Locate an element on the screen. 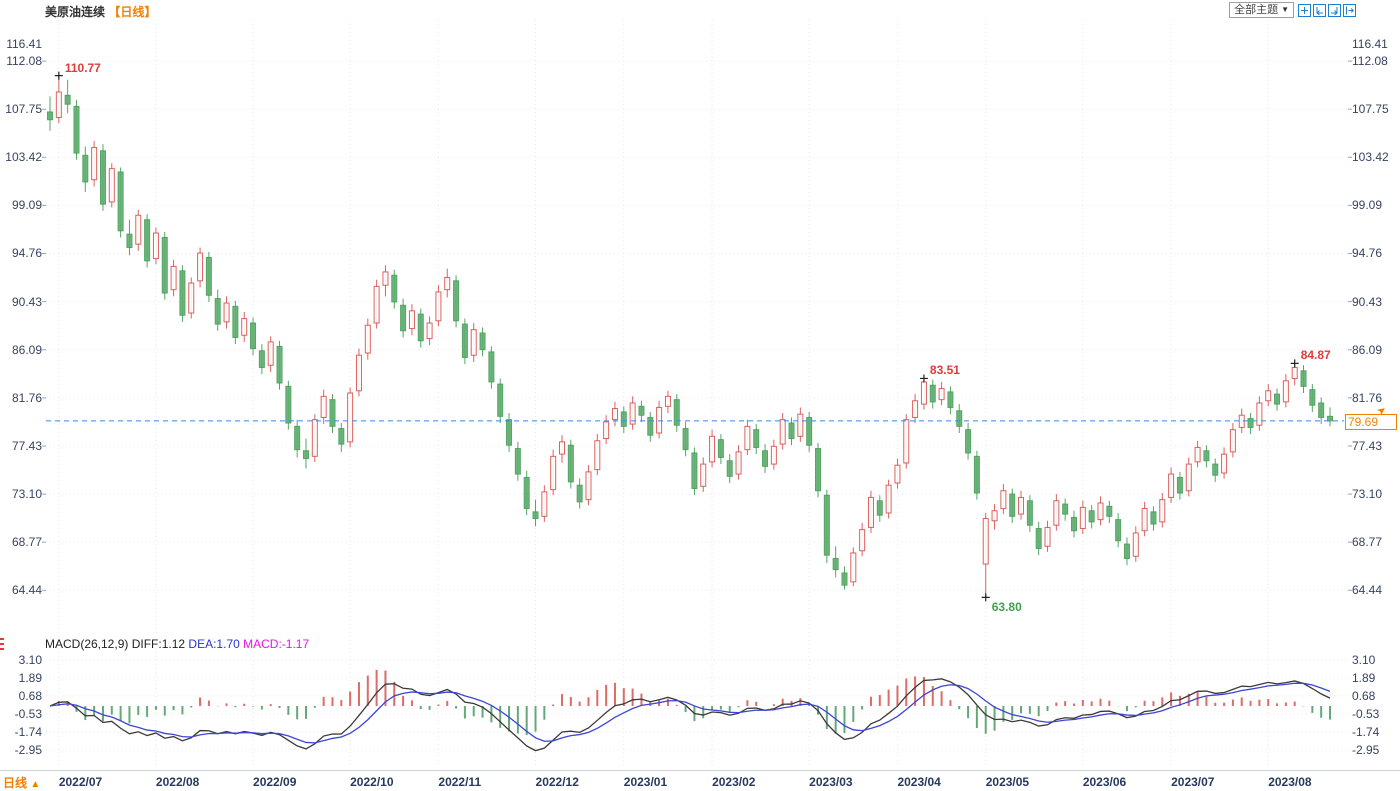 The image size is (1400, 791). triangle-up-icon: ▲ is located at coordinates (35, 784).